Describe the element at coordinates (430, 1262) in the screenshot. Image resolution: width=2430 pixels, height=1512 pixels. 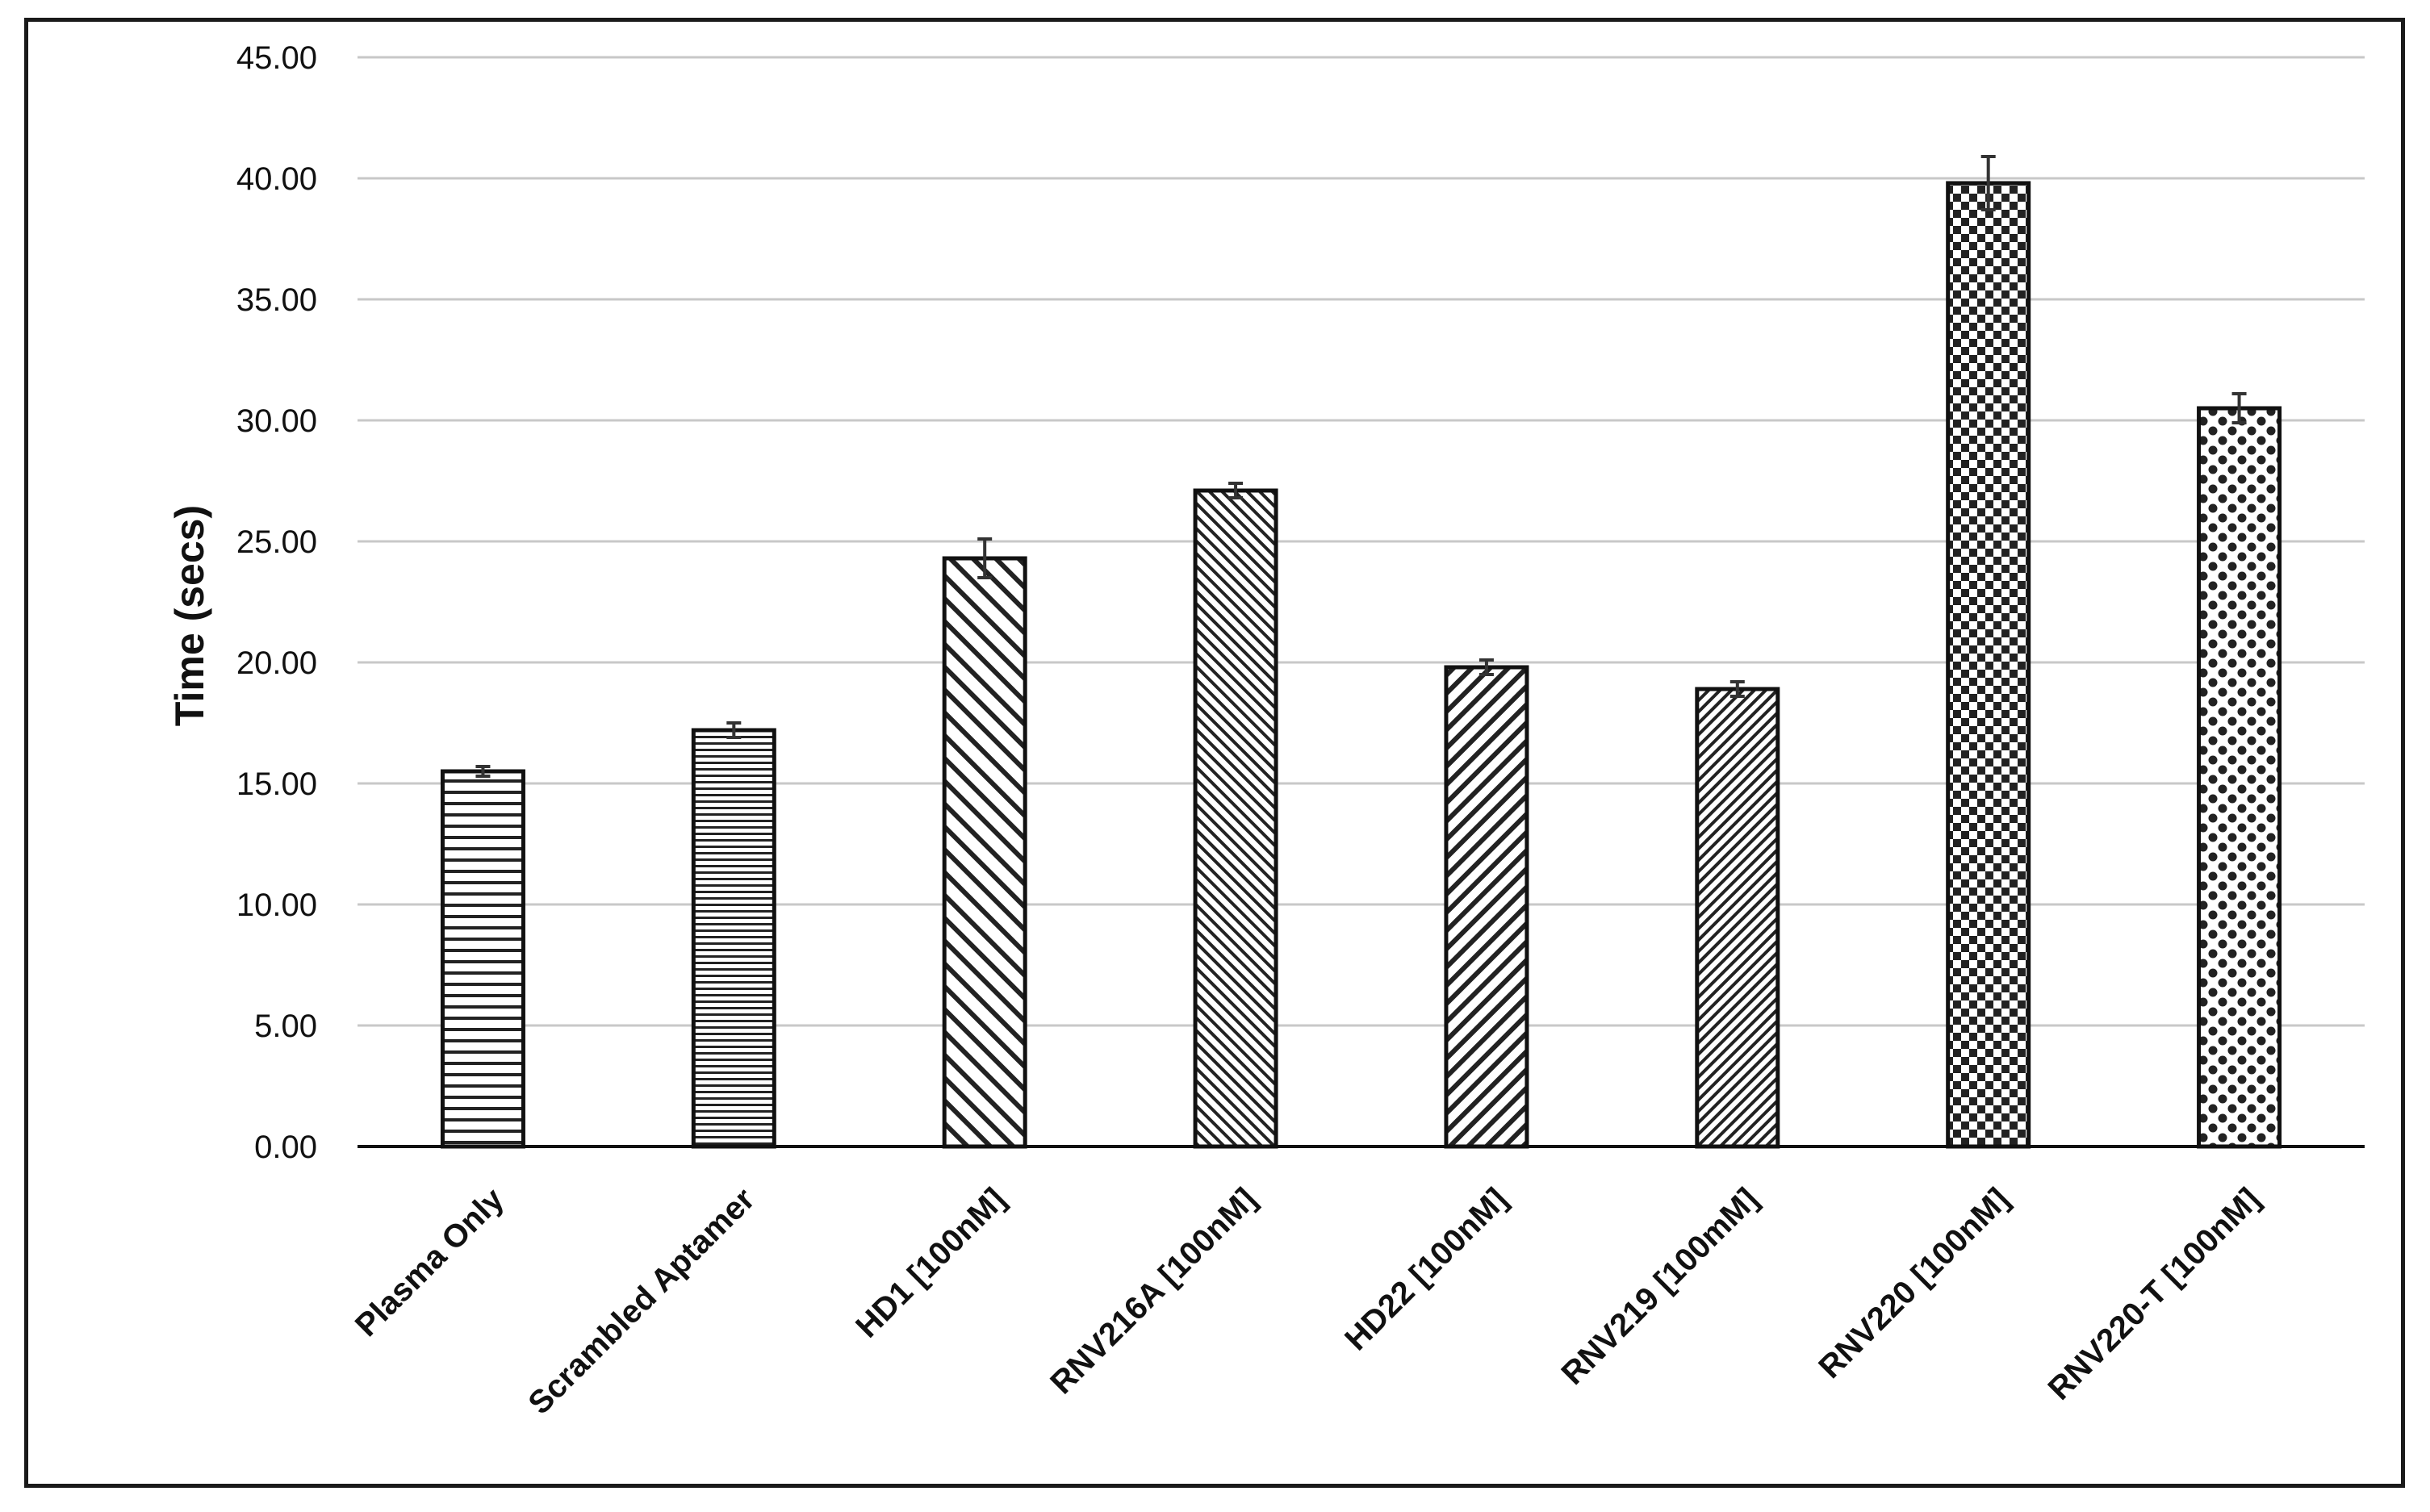
I see `category-label: Plasma Only` at that location.